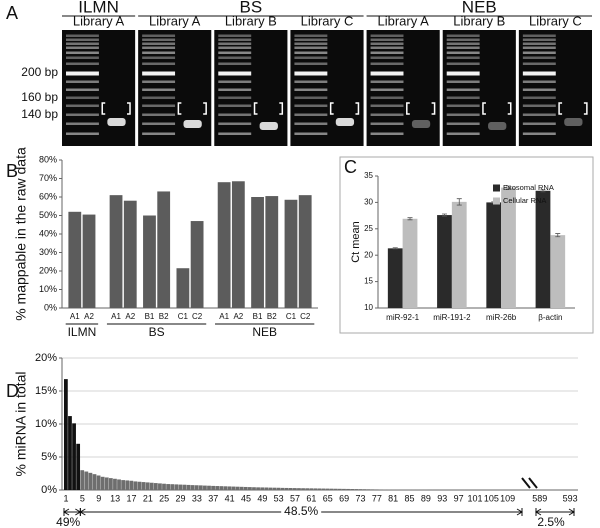 The width and height of the screenshot is (600, 528). Describe the element at coordinates (75, 316) in the screenshot. I see `x-tick-label: A1` at that location.